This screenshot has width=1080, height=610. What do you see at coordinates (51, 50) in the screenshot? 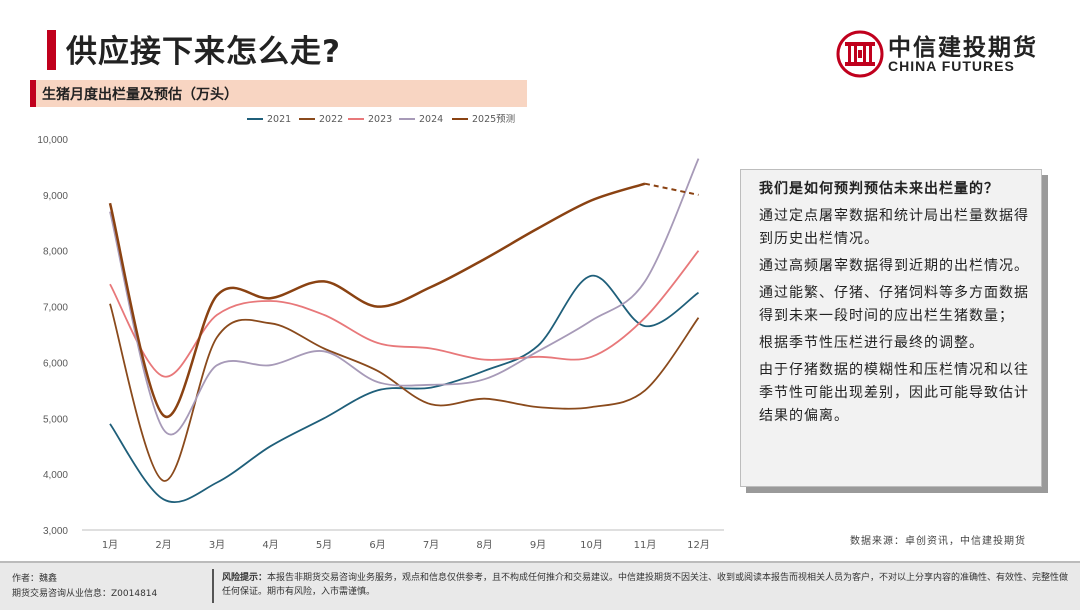
I see `title-accent-bar` at bounding box center [51, 50].